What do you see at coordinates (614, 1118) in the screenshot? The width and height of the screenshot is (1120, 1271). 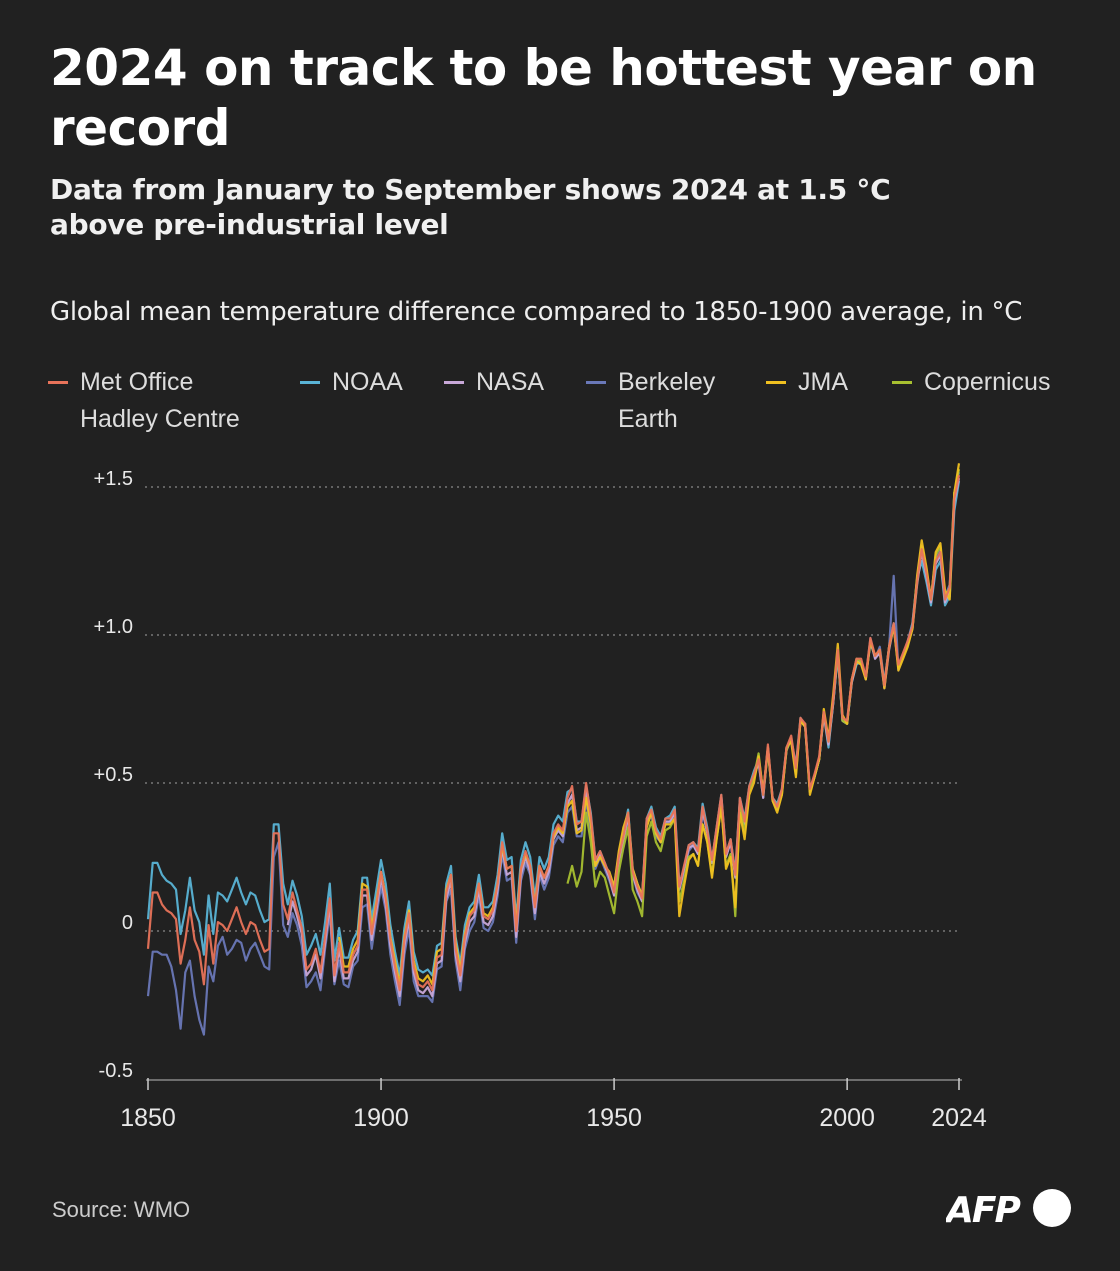 I see `x-tick-label: 1950` at bounding box center [614, 1118].